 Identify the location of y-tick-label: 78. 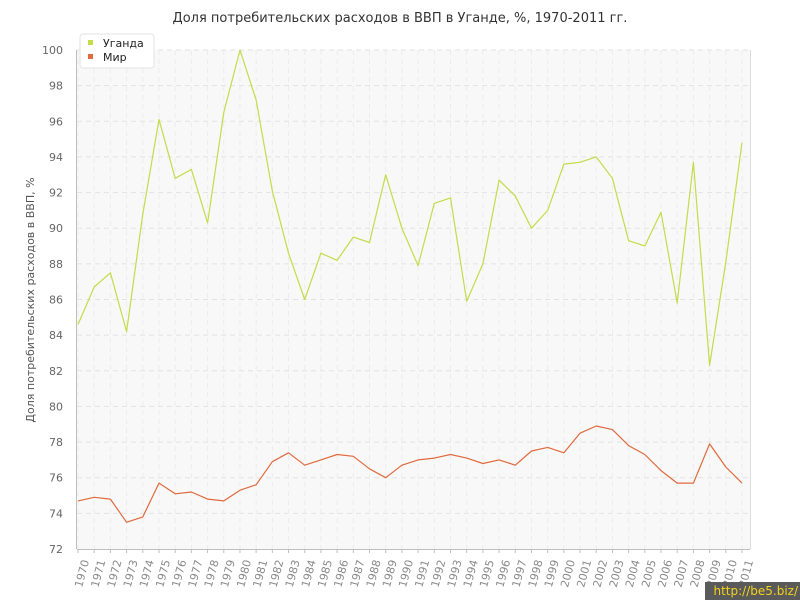
(56, 442).